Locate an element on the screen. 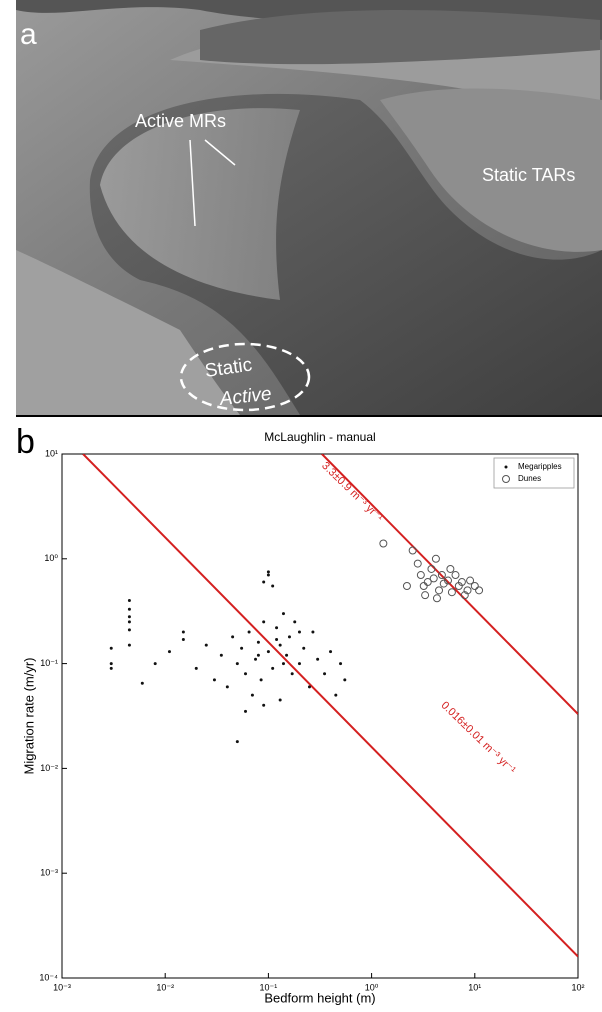  x-tick-label: 10⁻³ is located at coordinates (62, 987).